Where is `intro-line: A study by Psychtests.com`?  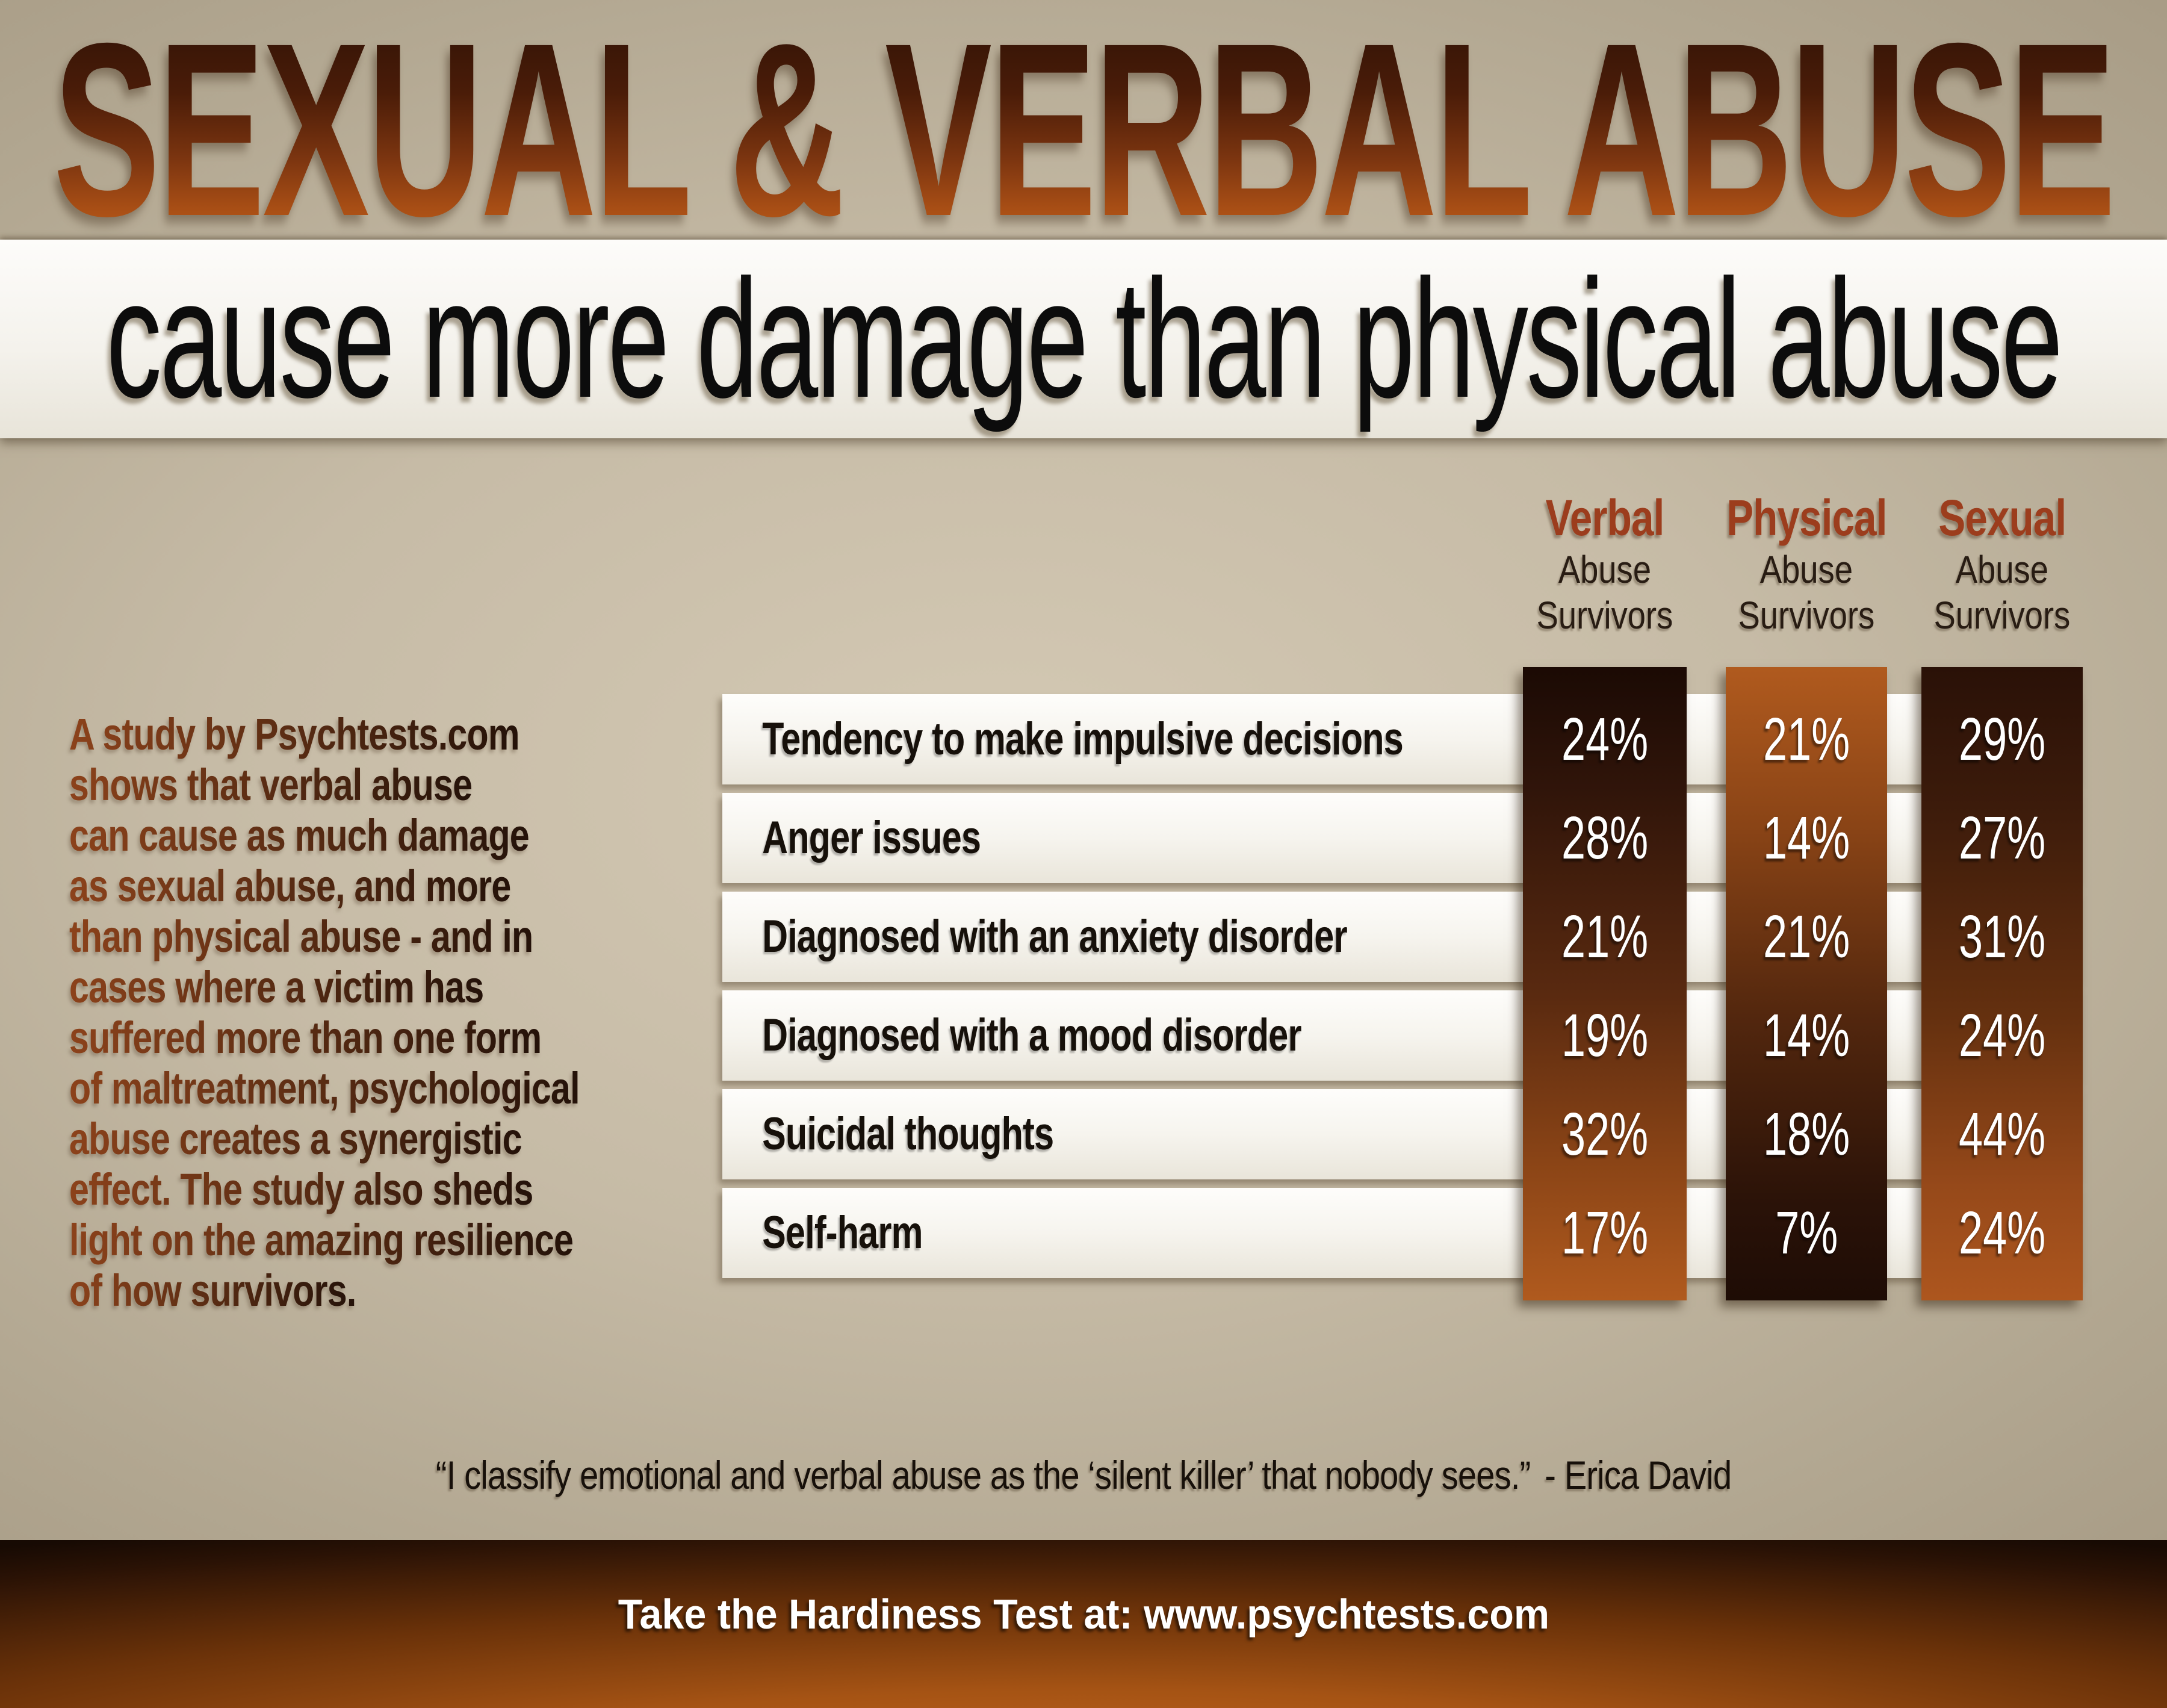
intro-line: A study by Psychtests.com is located at coordinates (294, 734).